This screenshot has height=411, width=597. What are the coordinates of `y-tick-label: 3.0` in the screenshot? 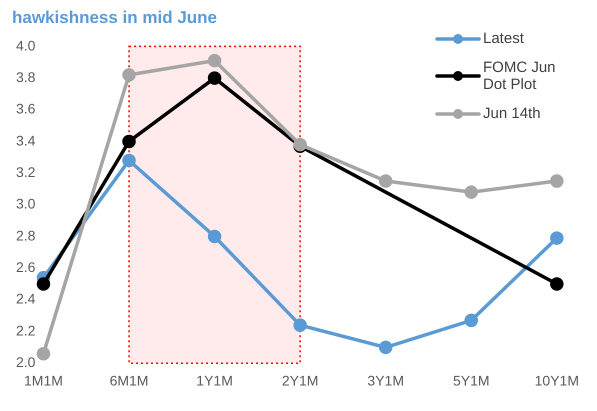 It's located at (26, 204).